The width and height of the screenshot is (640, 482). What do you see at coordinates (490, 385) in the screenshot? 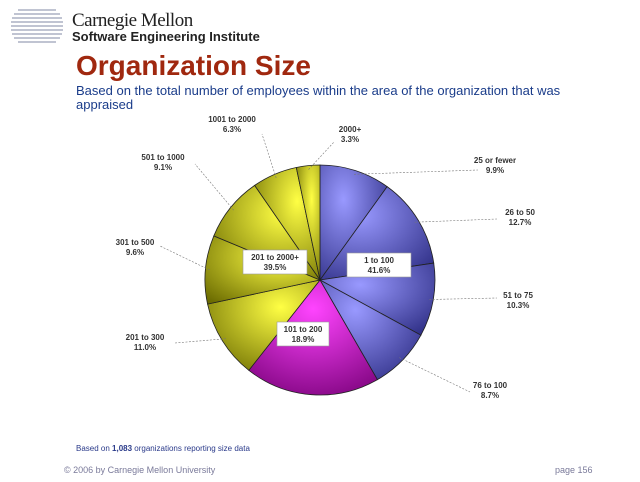
I see `slice-label: 76 to 100` at bounding box center [490, 385].